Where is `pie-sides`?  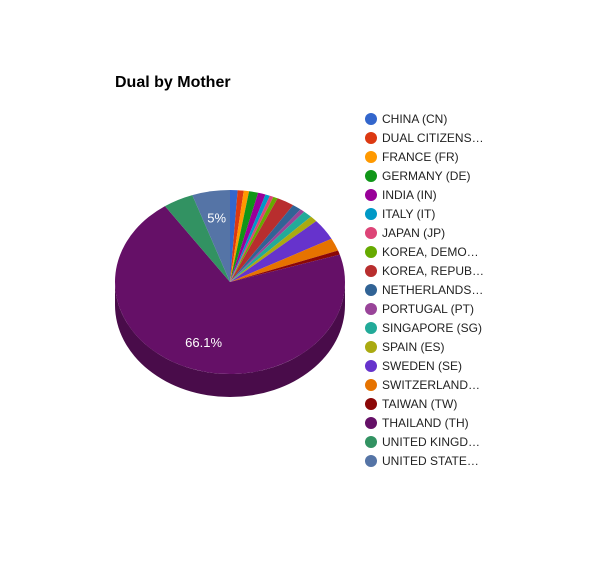
pie-sides is located at coordinates (230, 339).